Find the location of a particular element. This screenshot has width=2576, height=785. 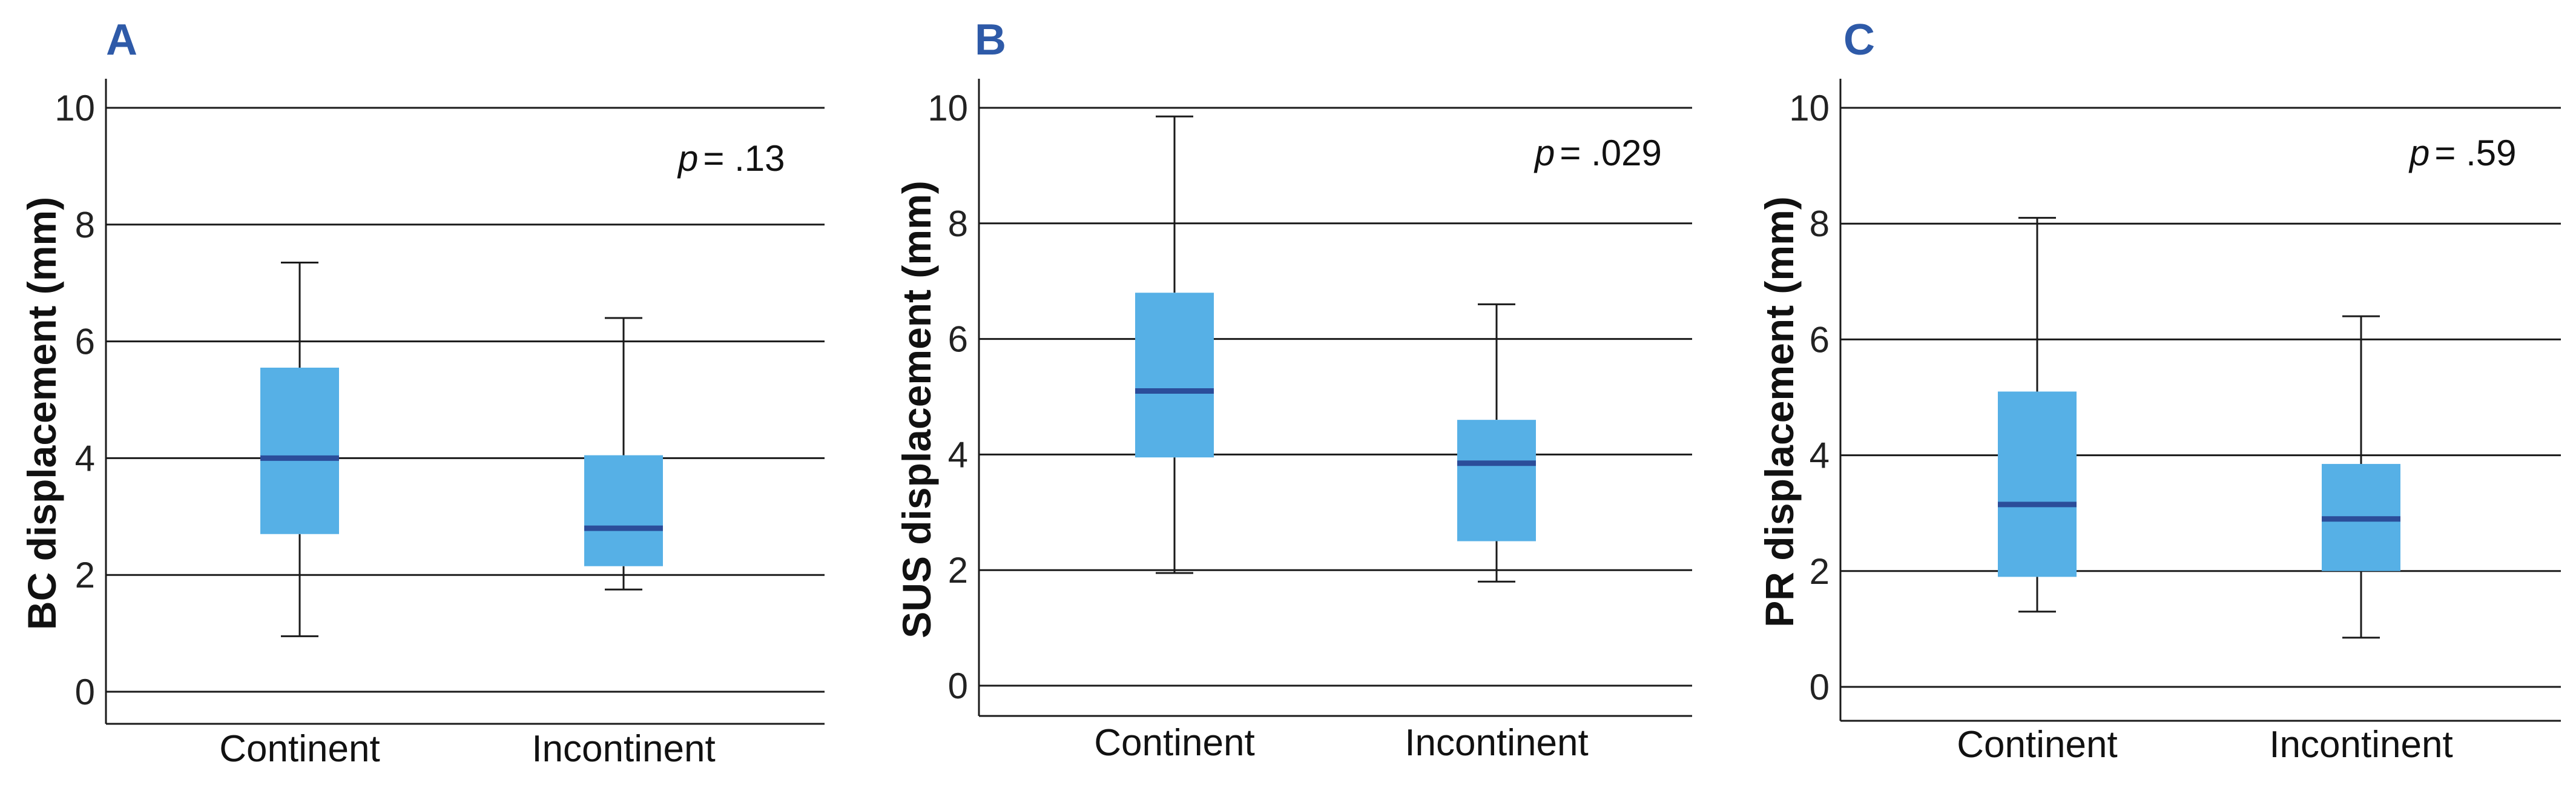

panel-letter: A is located at coordinates (121, 40).